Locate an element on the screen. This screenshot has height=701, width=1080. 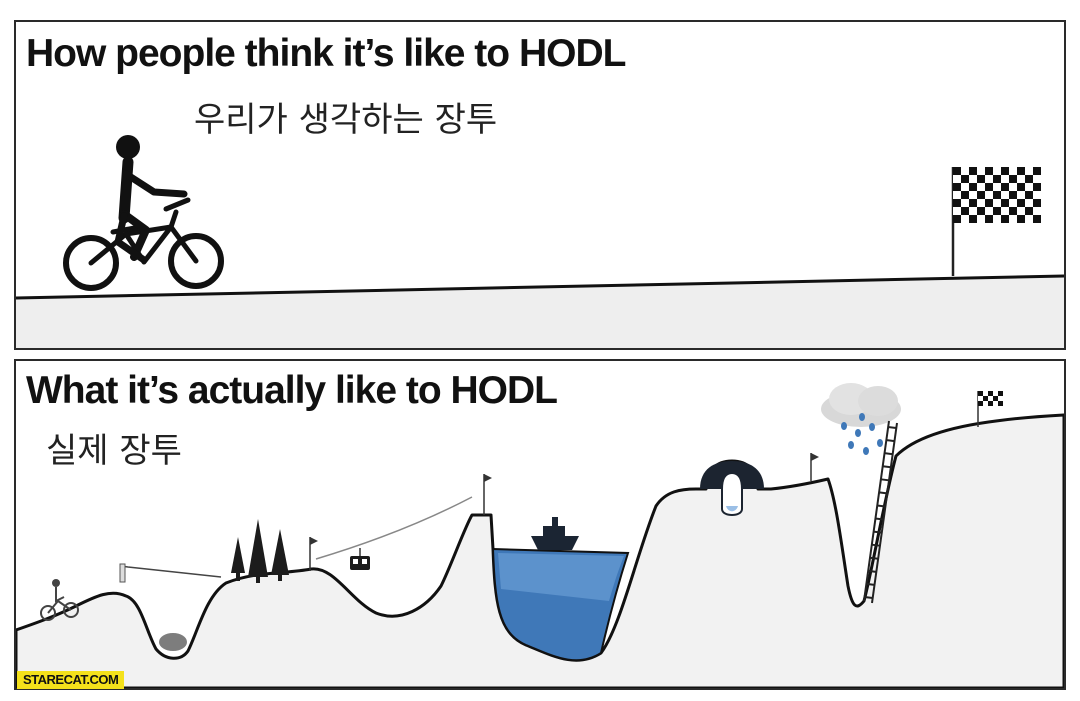
watermark: STARECAT.COM is located at coordinates (71, 680).